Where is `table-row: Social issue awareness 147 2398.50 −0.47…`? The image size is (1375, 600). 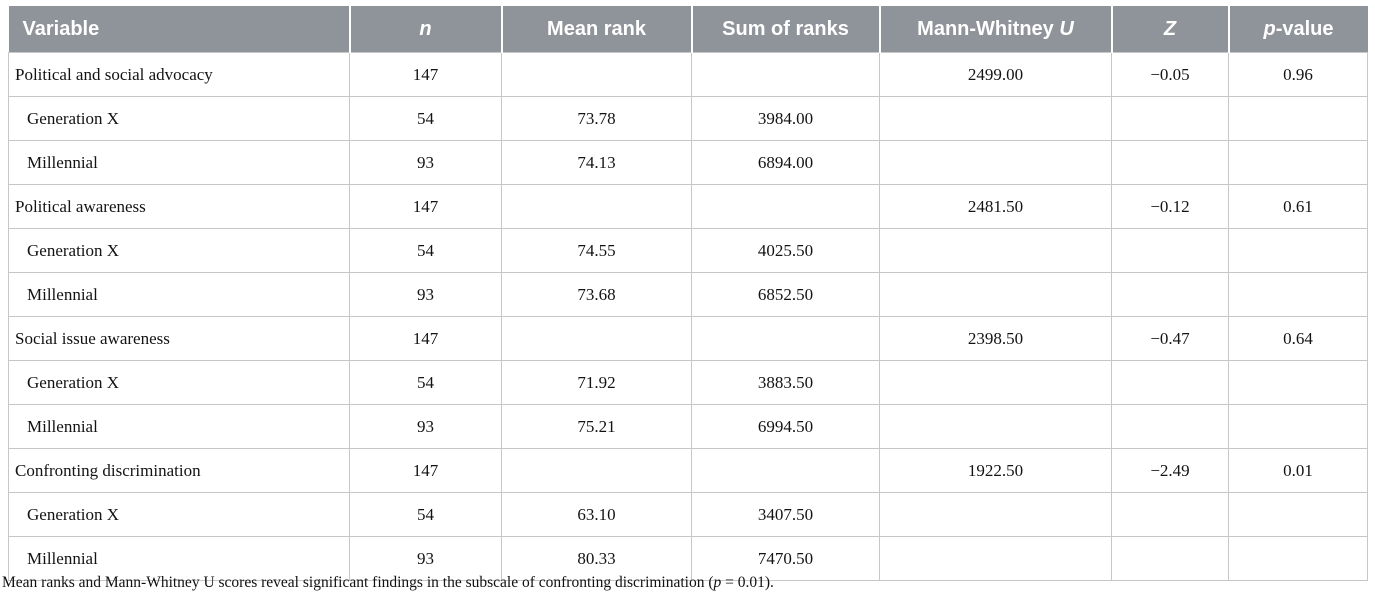
table-row: Social issue awareness 147 2398.50 −0.47… is located at coordinates (688, 338).